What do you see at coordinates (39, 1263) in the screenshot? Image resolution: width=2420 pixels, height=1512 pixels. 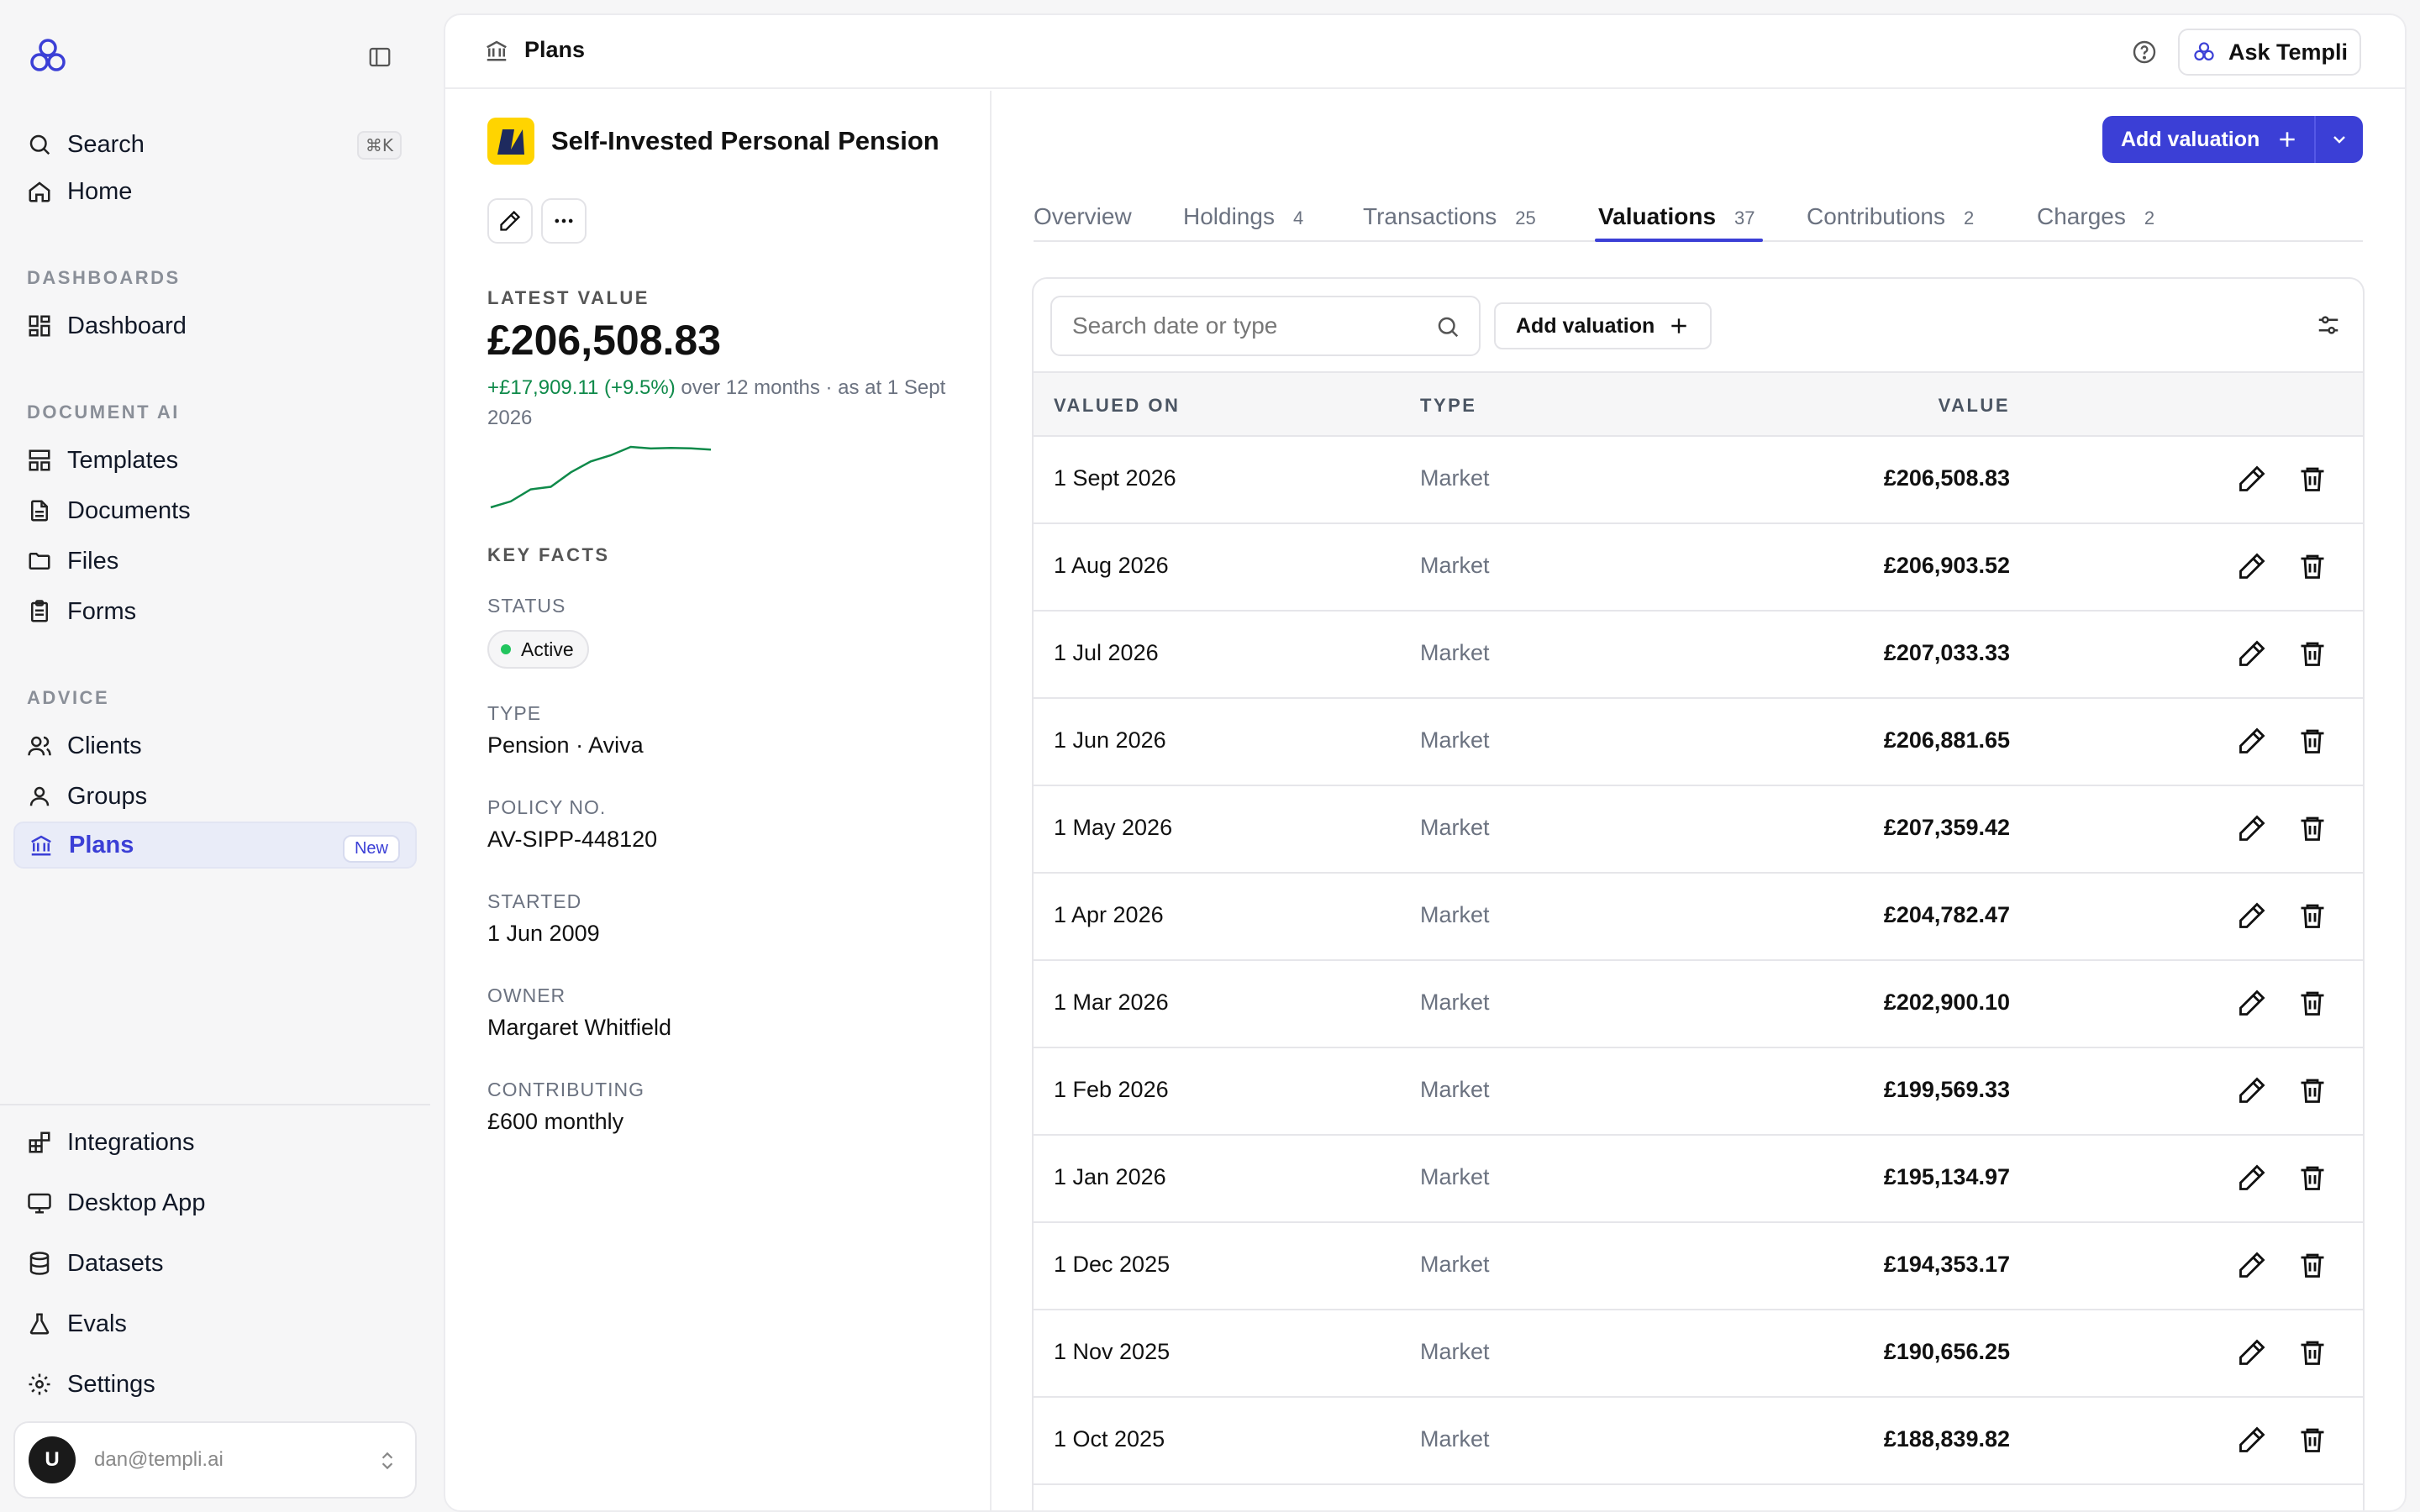 I see `database-icon` at bounding box center [39, 1263].